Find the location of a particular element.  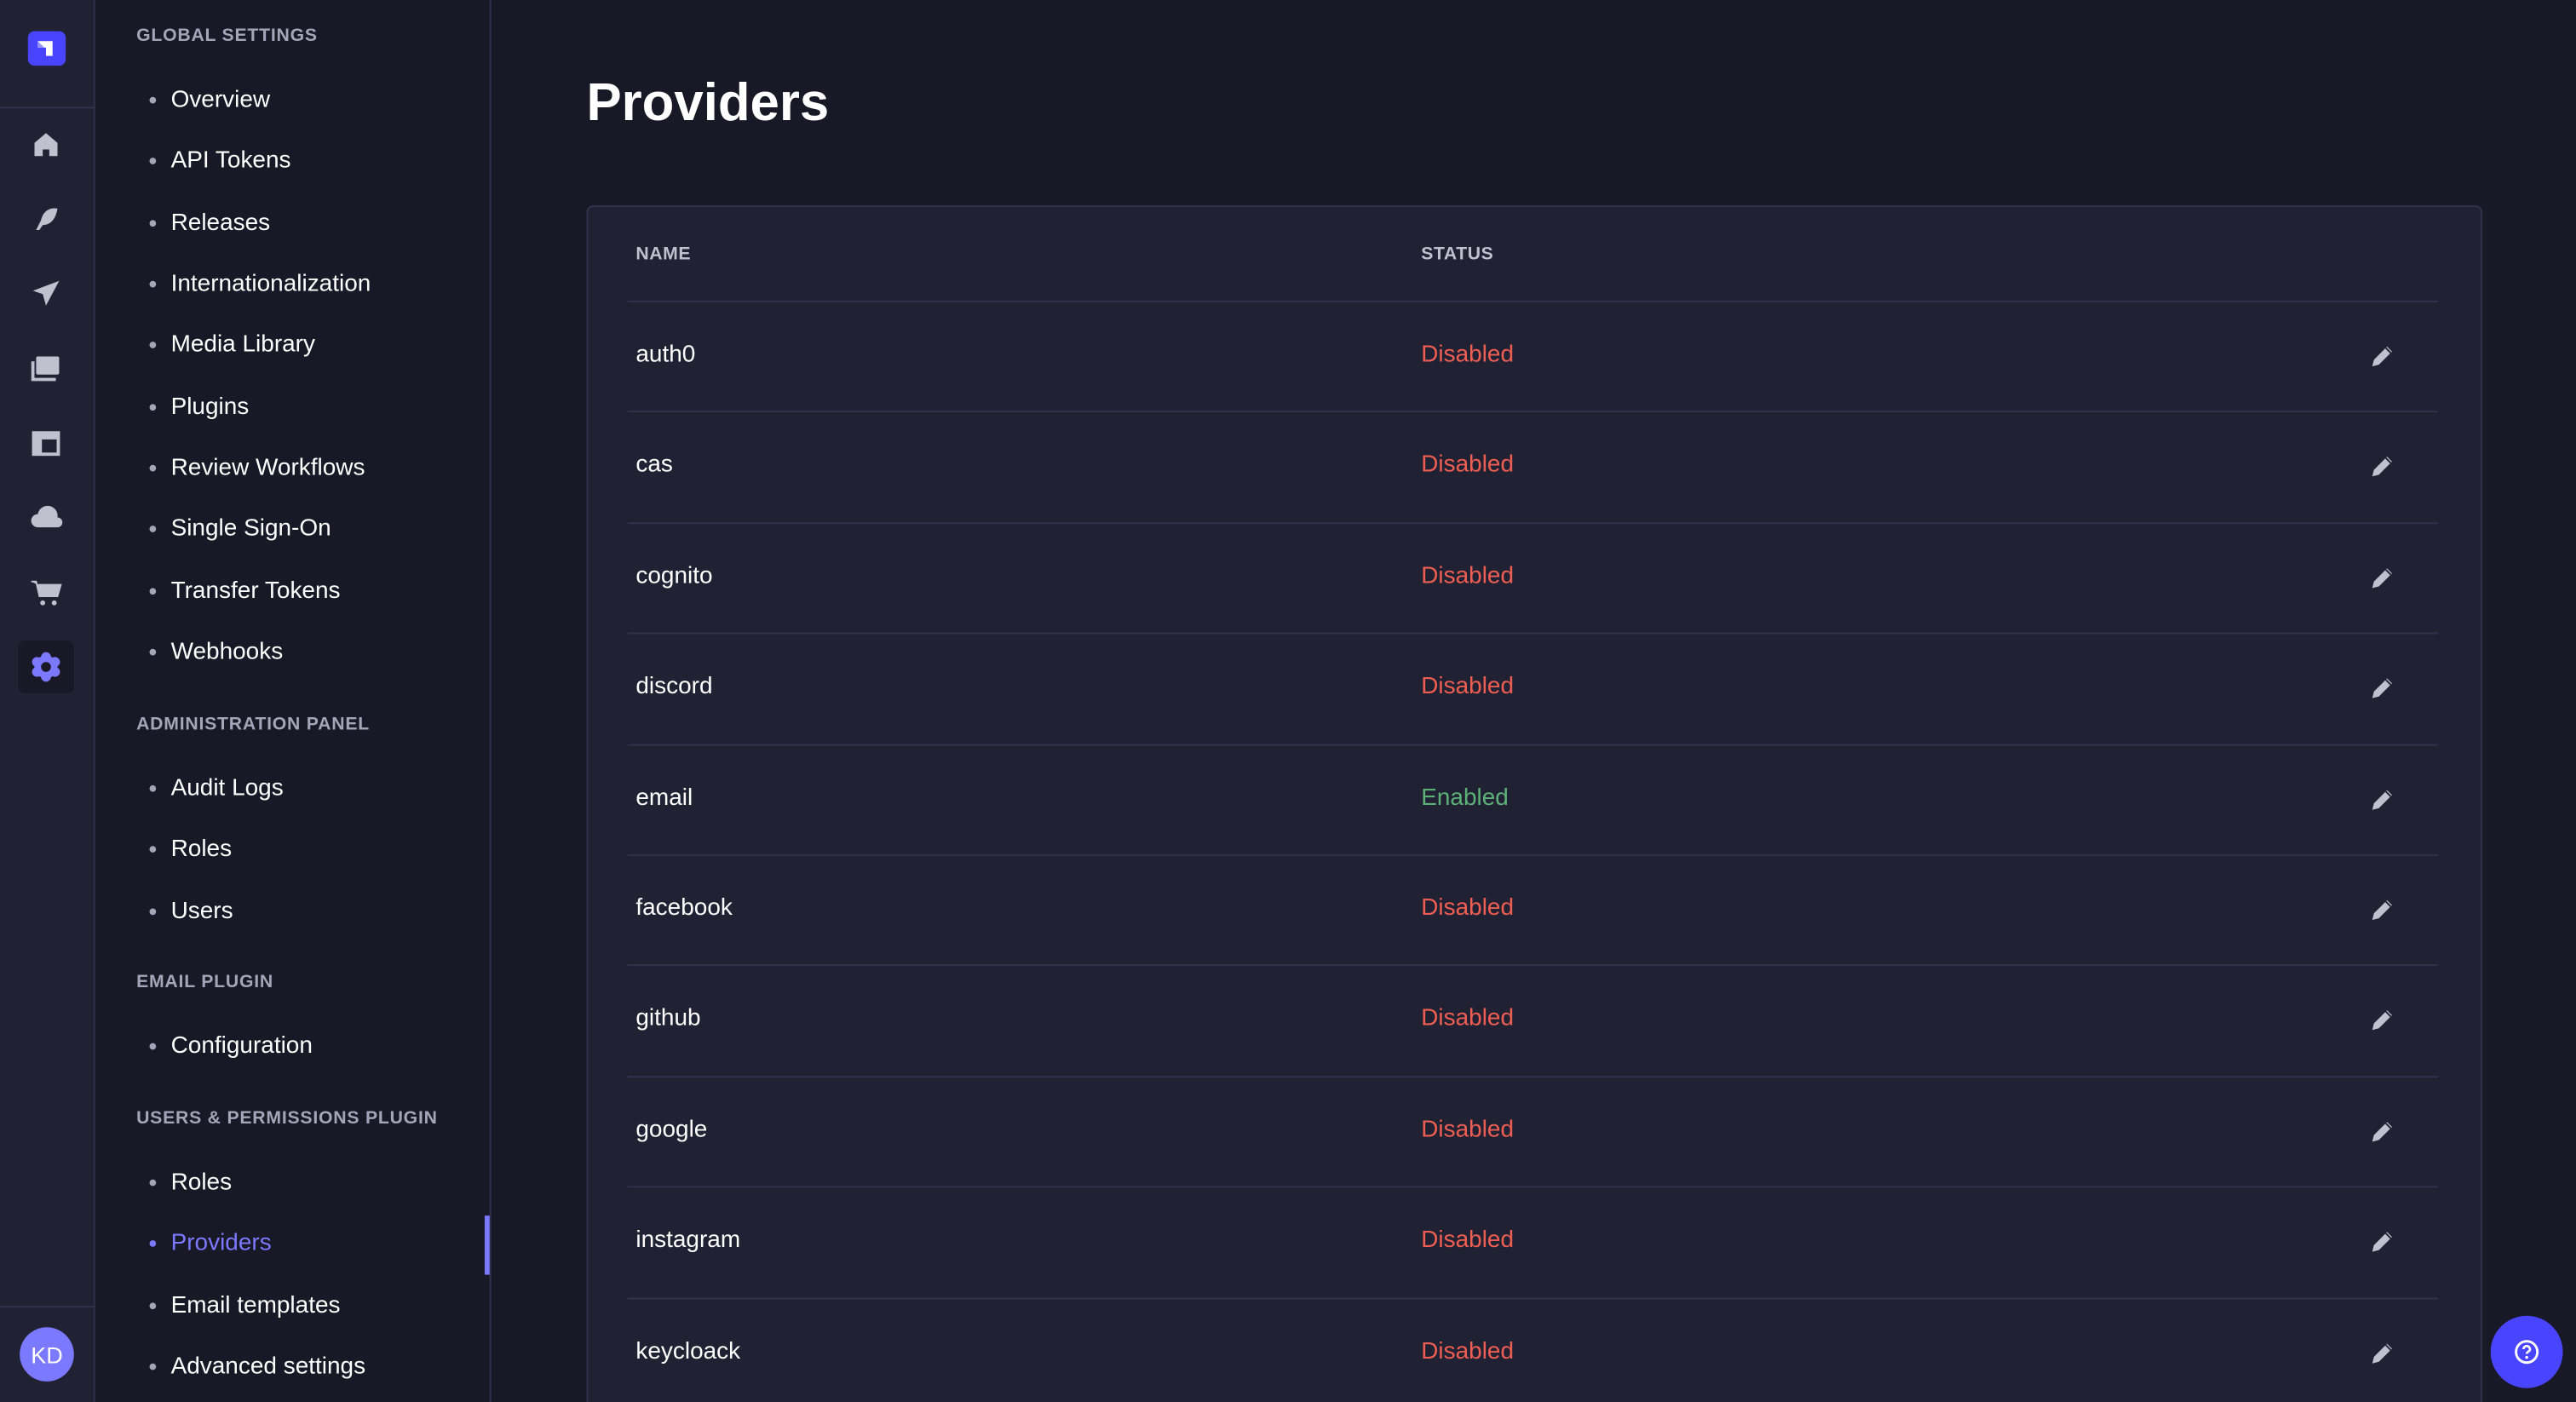

status-label: Enabled is located at coordinates (1465, 797).